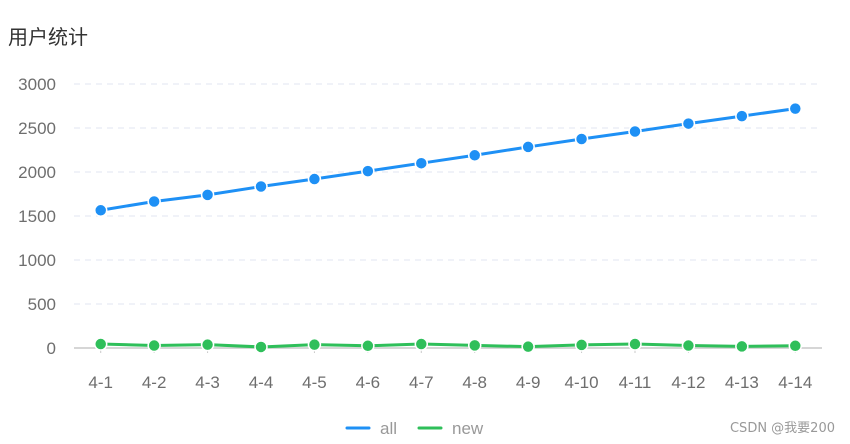 The height and width of the screenshot is (444, 850). Describe the element at coordinates (468, 428) in the screenshot. I see `legend-label-new: new` at that location.